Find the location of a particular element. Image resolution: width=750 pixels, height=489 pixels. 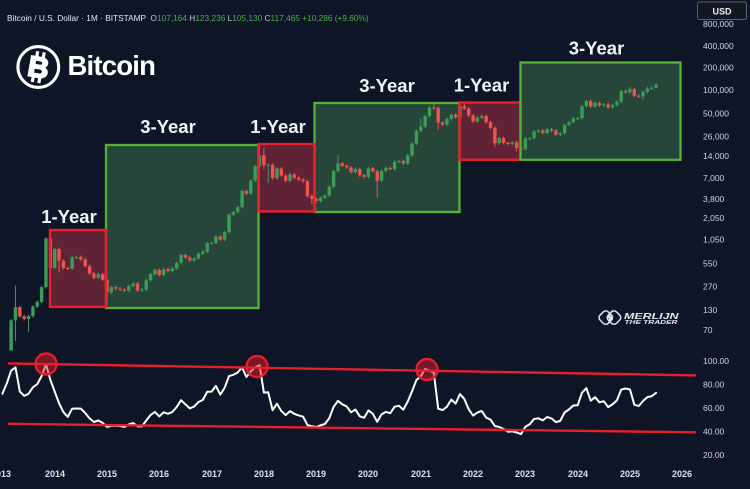

svg-text: 2021 is located at coordinates (421, 474).